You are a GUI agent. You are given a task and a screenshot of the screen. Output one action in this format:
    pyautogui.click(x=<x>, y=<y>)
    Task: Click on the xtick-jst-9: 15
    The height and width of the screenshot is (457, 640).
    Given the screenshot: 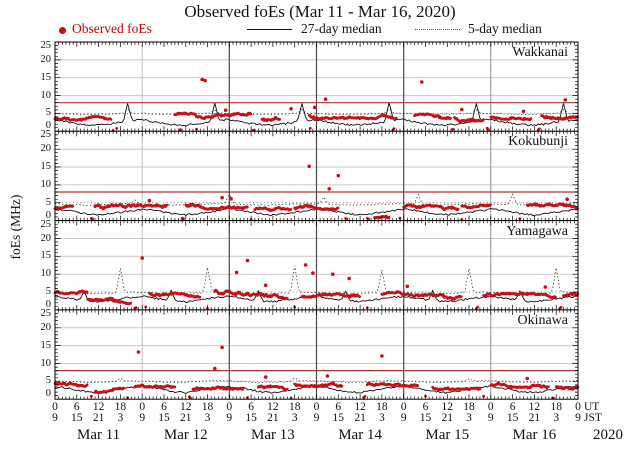 What is the action you would take?
    pyautogui.click(x=251, y=418)
    